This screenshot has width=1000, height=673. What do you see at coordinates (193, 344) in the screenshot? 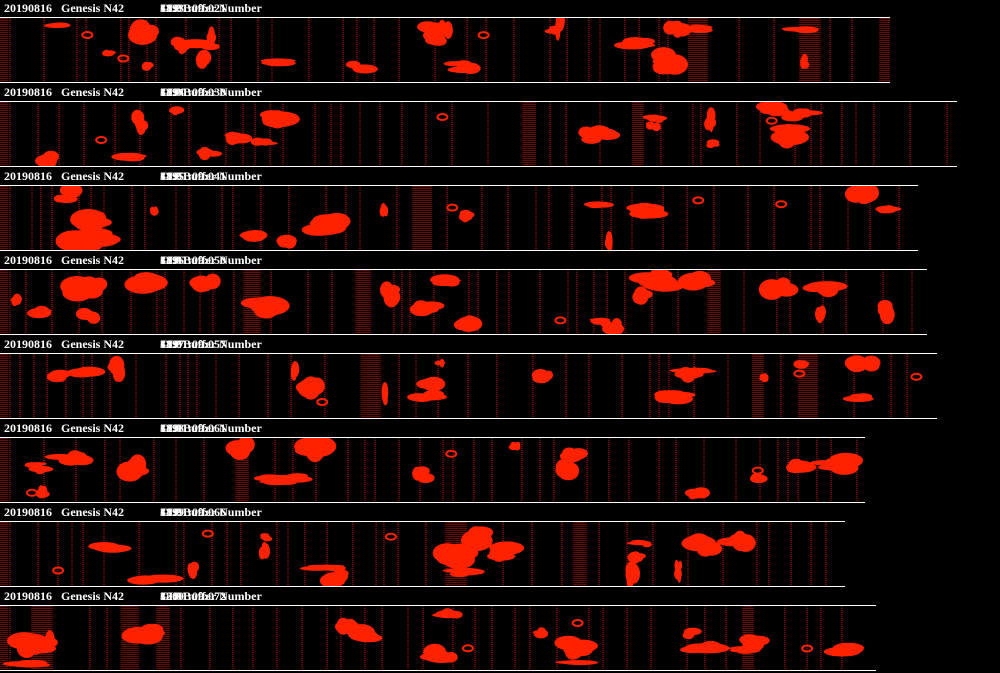
I see `buffer-time: 18:01:09:057` at bounding box center [193, 344].